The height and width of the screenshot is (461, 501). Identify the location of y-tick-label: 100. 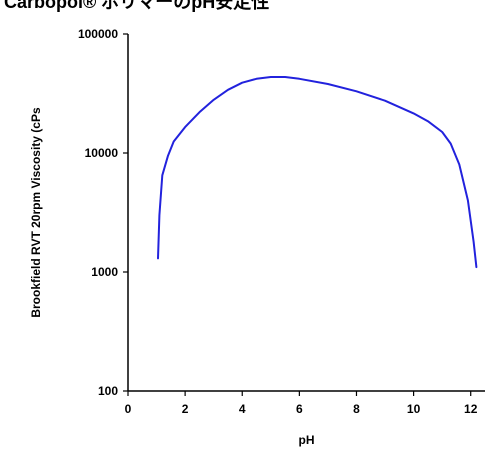
(108, 391).